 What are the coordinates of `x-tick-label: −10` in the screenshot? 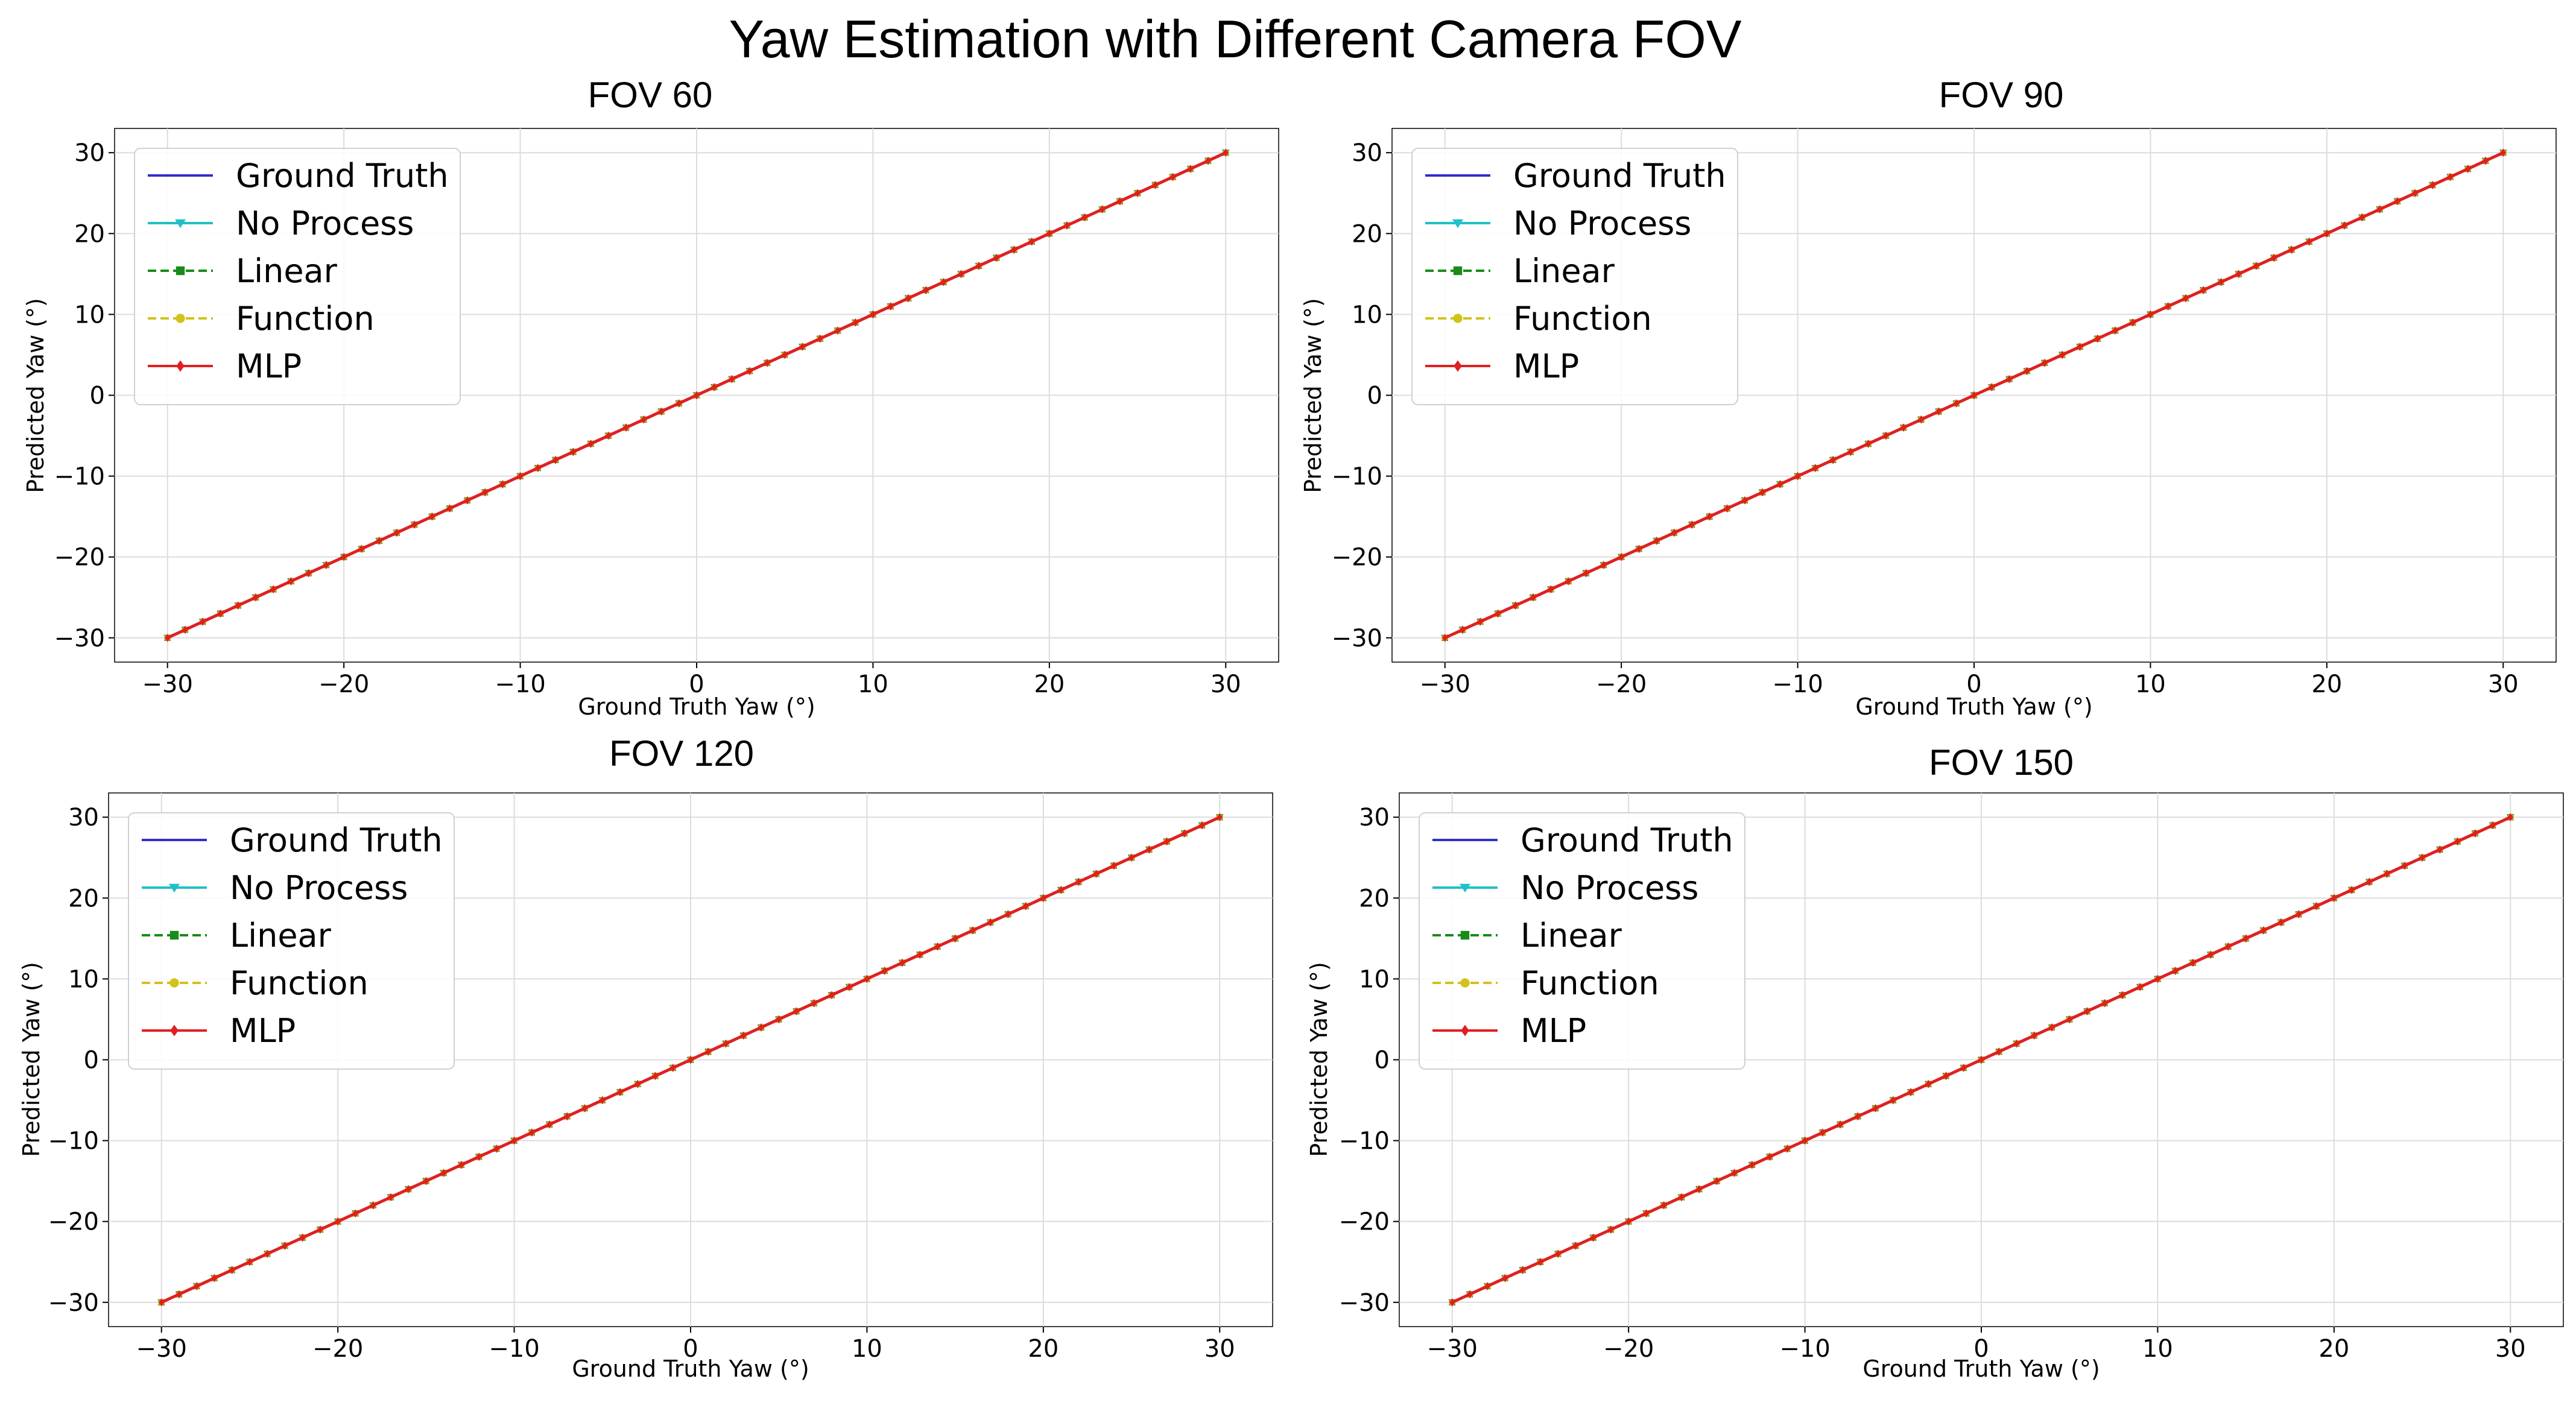 It's located at (1804, 1349).